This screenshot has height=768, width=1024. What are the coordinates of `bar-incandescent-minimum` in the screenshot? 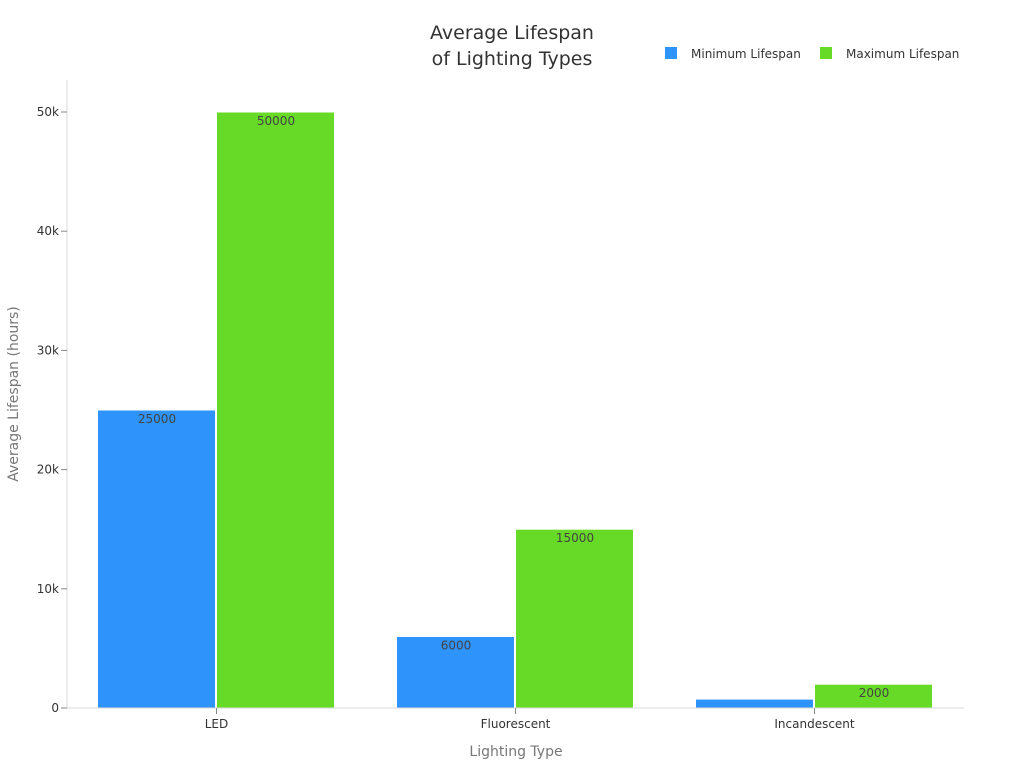 It's located at (754, 703).